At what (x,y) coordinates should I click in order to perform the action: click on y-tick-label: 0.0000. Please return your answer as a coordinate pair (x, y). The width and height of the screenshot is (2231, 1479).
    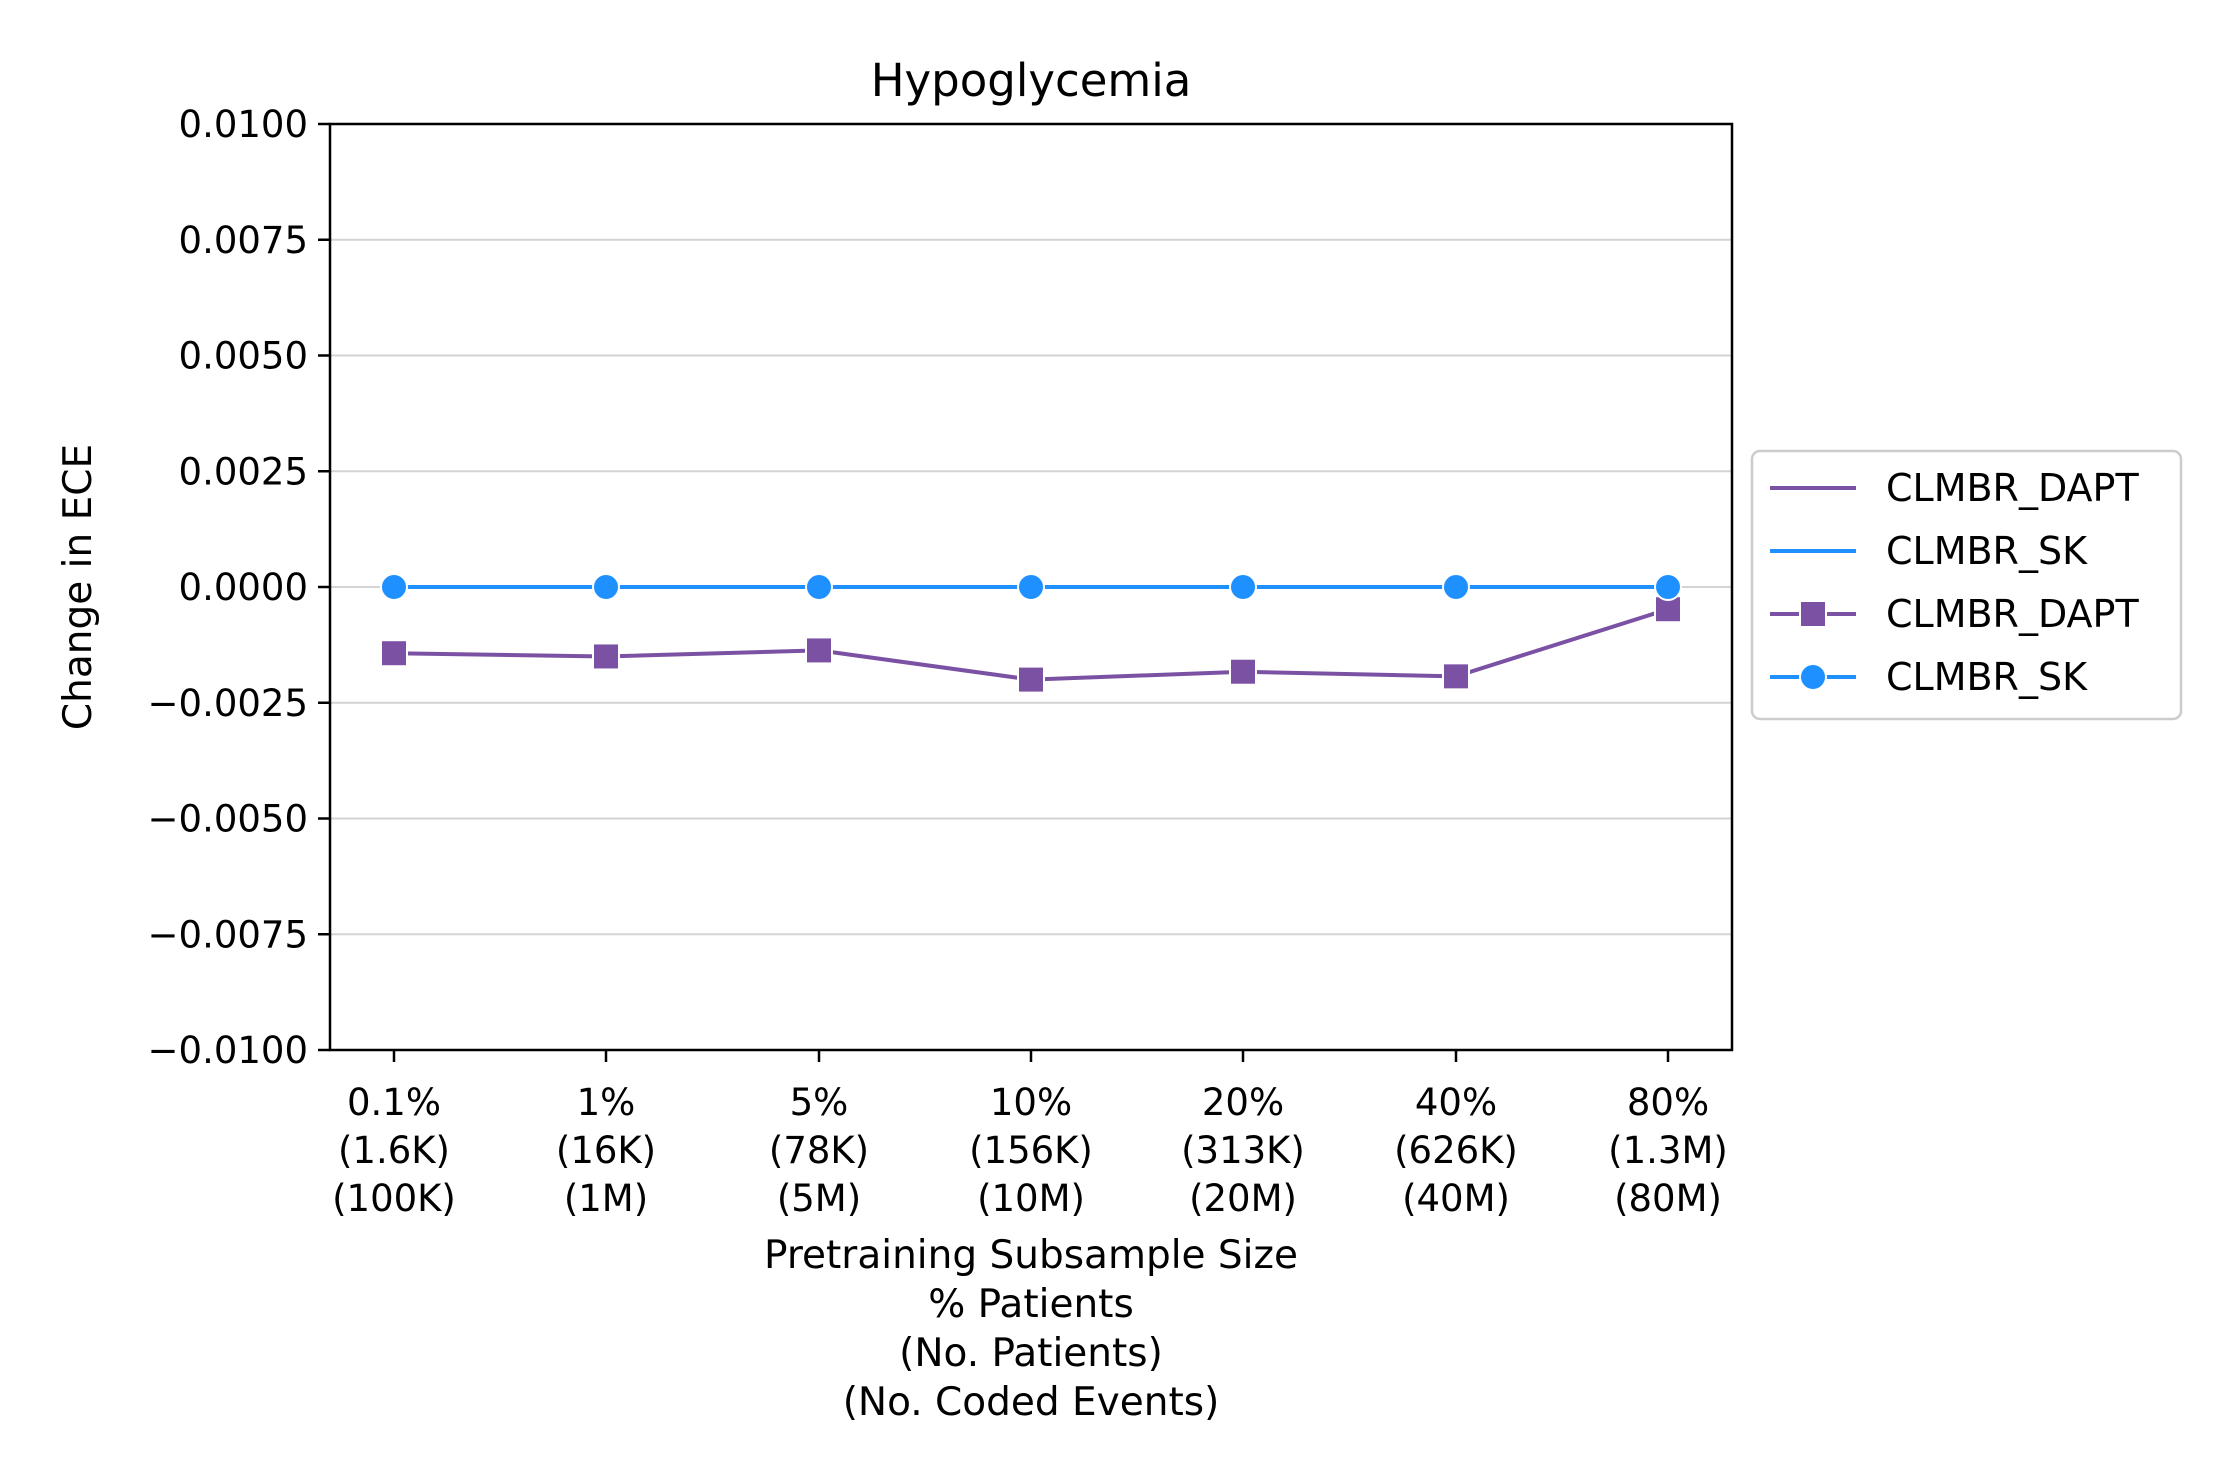
    Looking at the image, I should click on (243, 587).